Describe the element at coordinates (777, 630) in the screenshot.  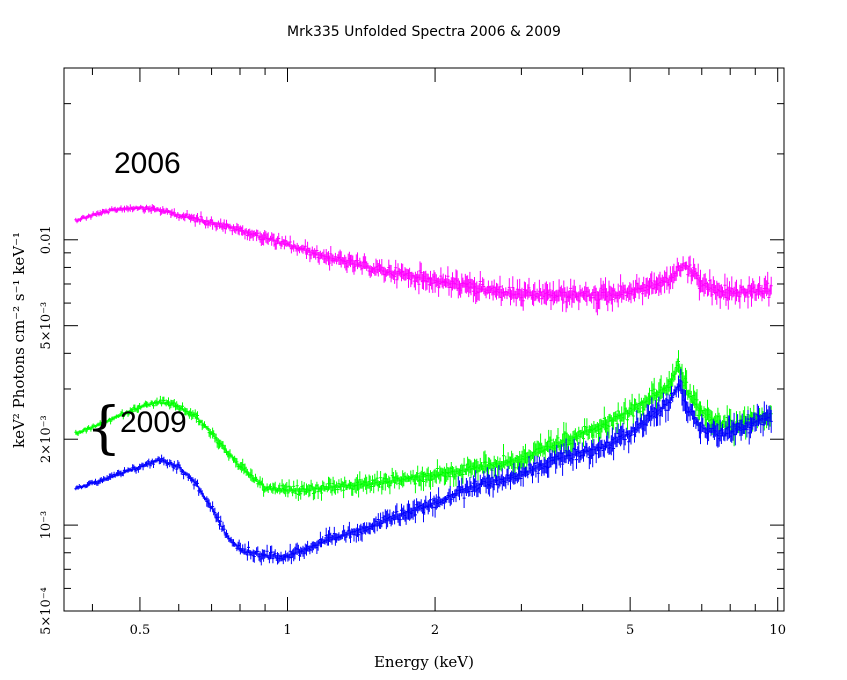
I see `x-tick-label: 10` at that location.